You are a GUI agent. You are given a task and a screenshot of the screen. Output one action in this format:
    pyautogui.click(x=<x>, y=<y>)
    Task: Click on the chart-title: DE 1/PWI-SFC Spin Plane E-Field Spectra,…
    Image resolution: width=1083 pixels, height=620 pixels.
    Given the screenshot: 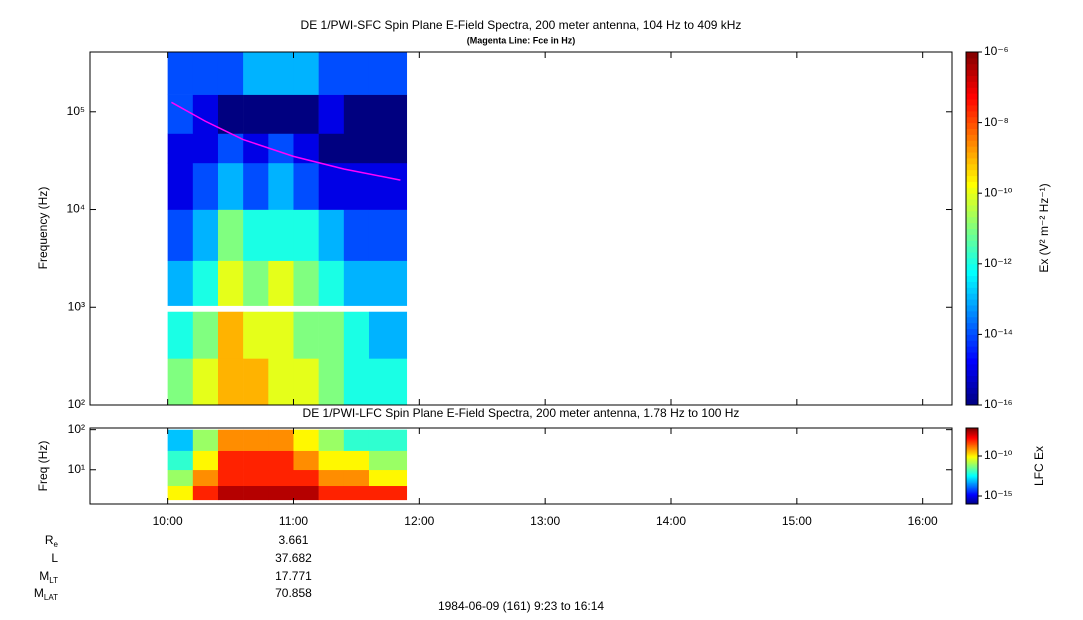 What is the action you would take?
    pyautogui.click(x=521, y=25)
    